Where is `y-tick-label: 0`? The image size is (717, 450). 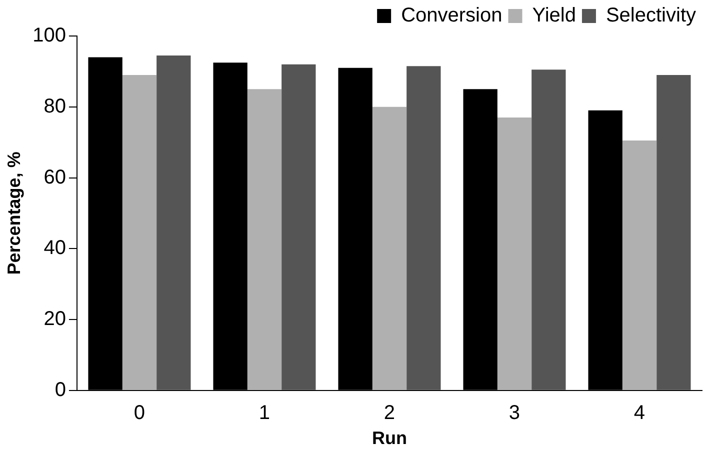
y-tick-label: 0 is located at coordinates (60, 389).